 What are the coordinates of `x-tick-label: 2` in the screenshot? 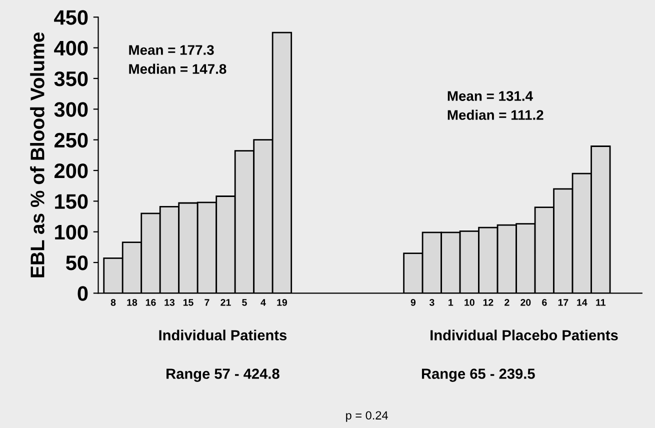 It's located at (507, 302).